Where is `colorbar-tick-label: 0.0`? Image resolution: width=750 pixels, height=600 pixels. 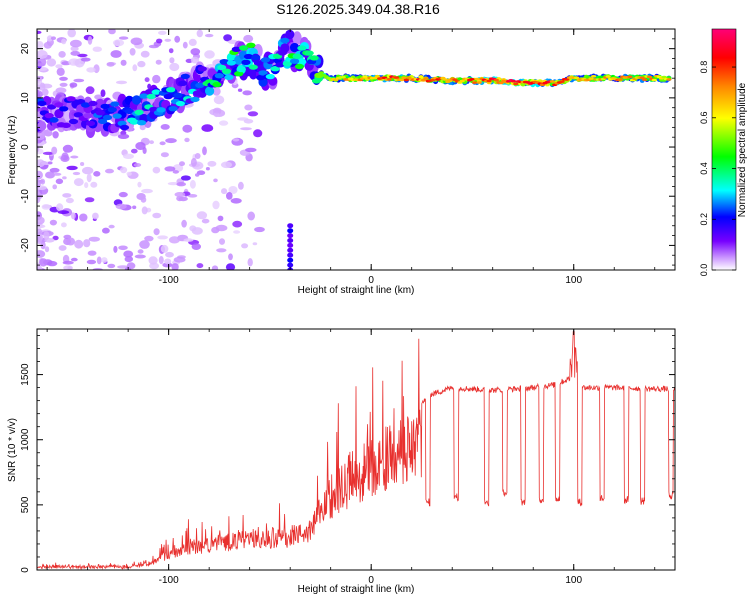
colorbar-tick-label: 0.0 is located at coordinates (704, 270).